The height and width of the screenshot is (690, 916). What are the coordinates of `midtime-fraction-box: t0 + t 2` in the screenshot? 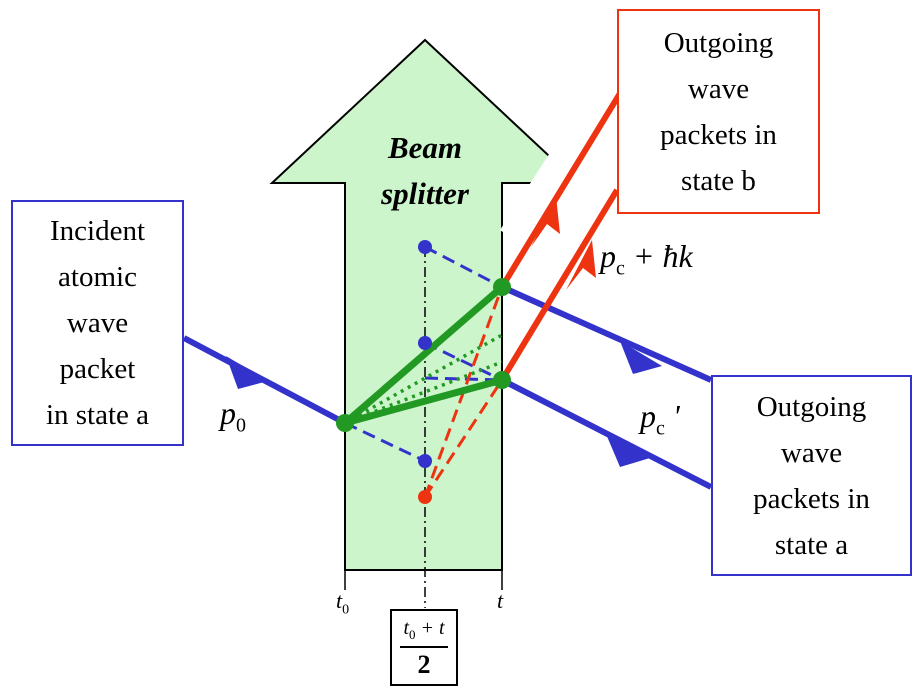 It's located at (424, 647).